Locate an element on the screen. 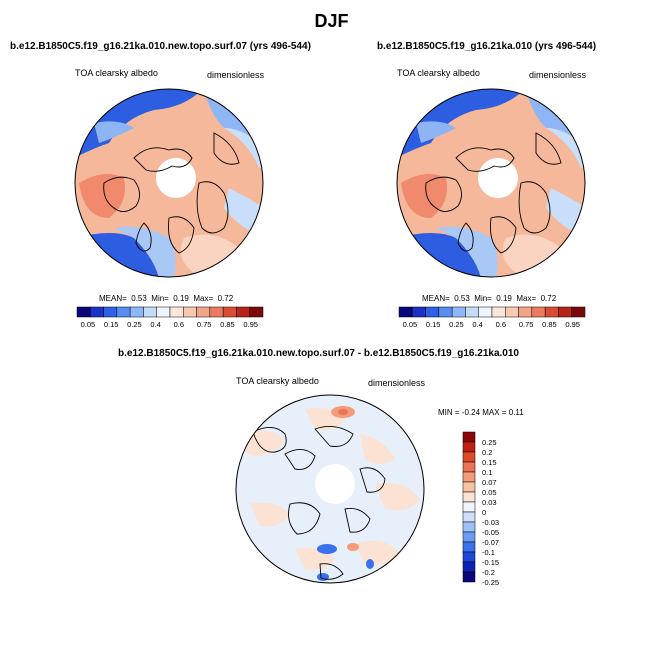  panel2-polar-map is located at coordinates (491, 183).